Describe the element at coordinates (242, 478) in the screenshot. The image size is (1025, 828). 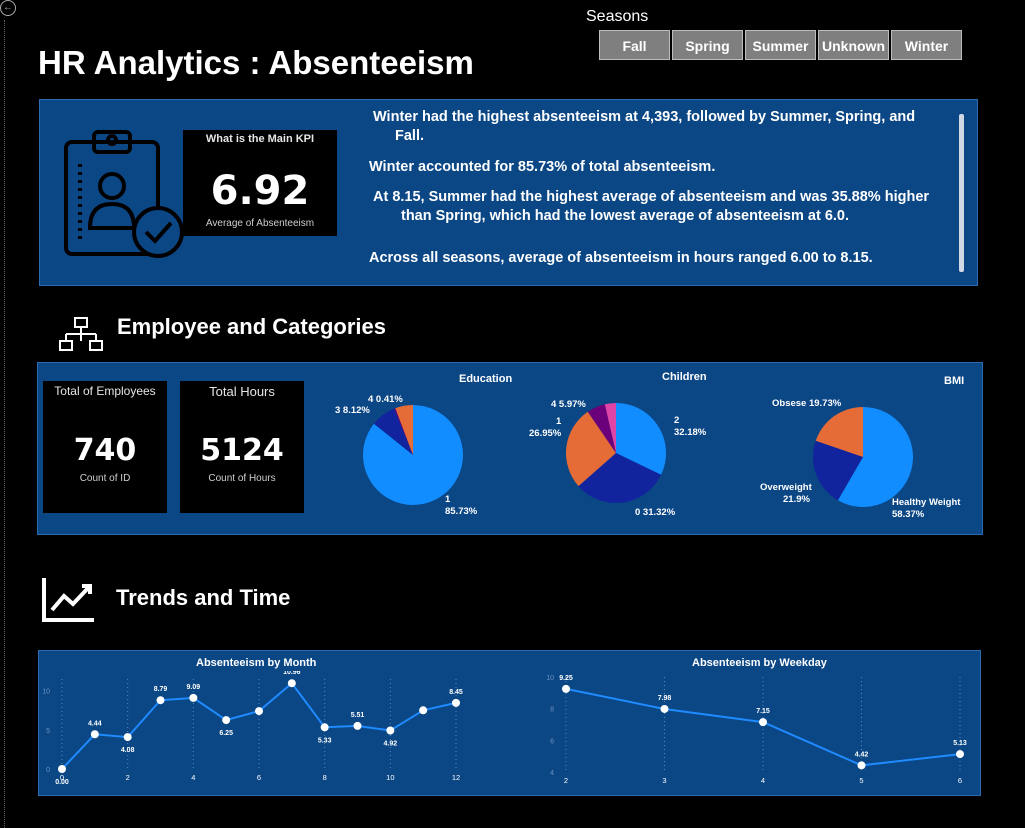
I see `total-hours-caption: Count of Hours` at that location.